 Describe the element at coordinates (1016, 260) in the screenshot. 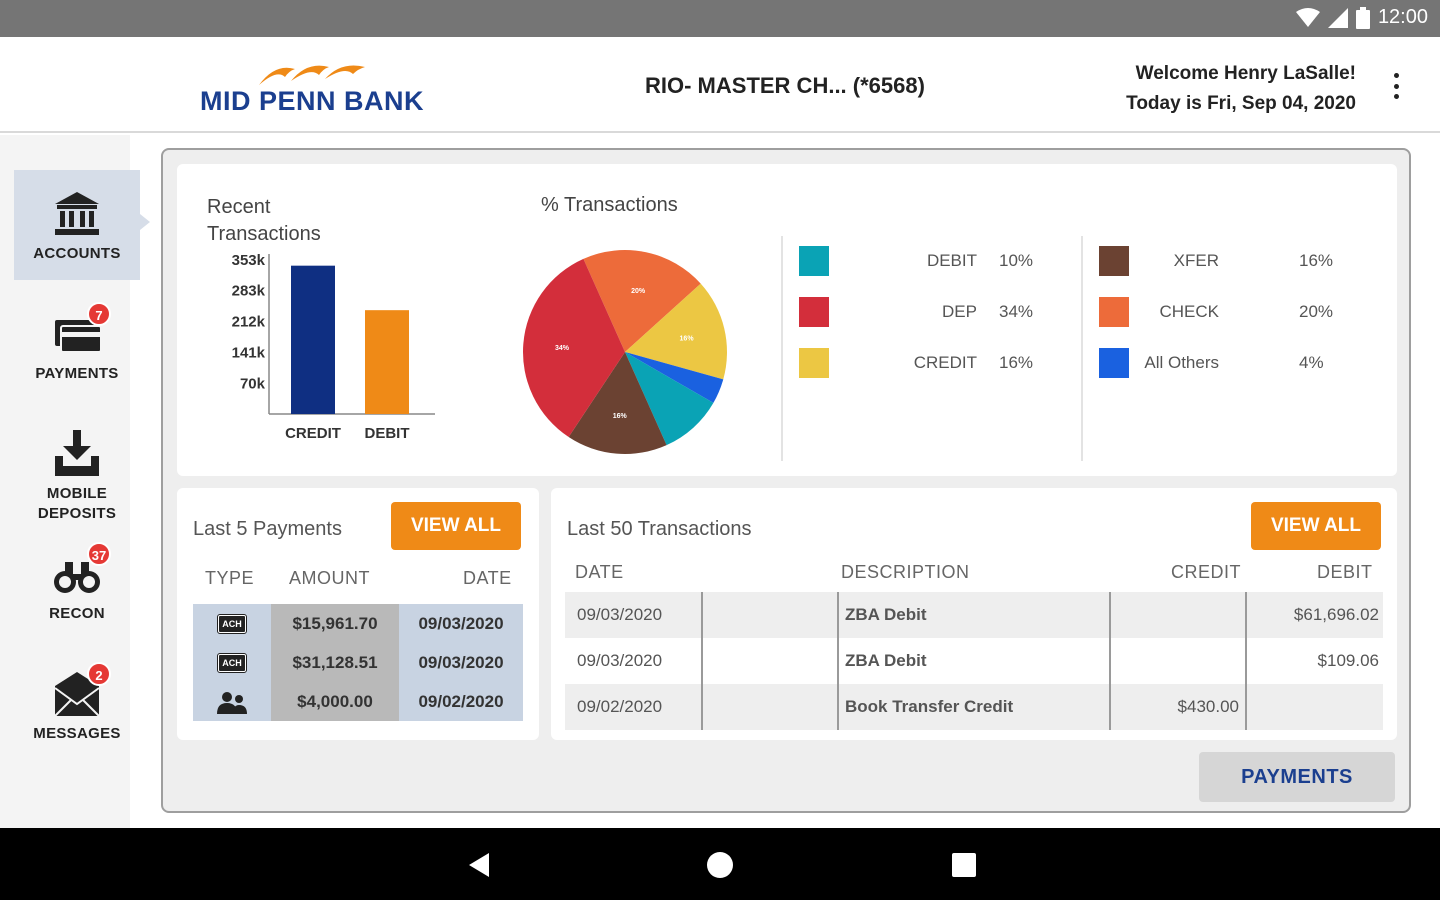

I see `legend-percent: 10%` at that location.